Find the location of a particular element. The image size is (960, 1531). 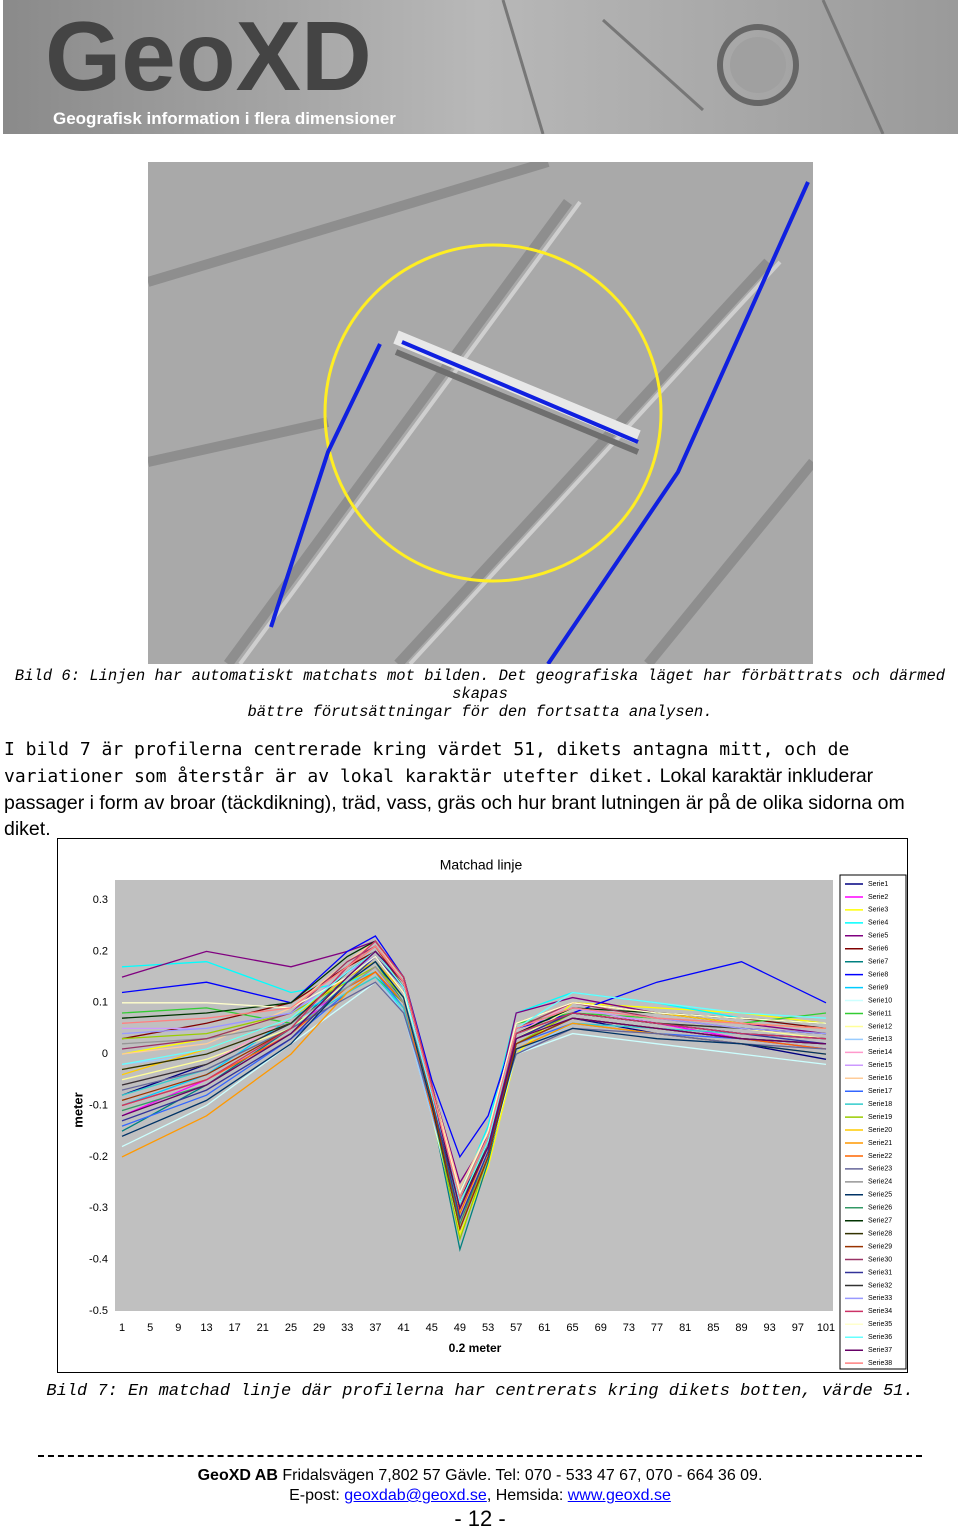

page-number: - 12 - is located at coordinates (480, 1518).